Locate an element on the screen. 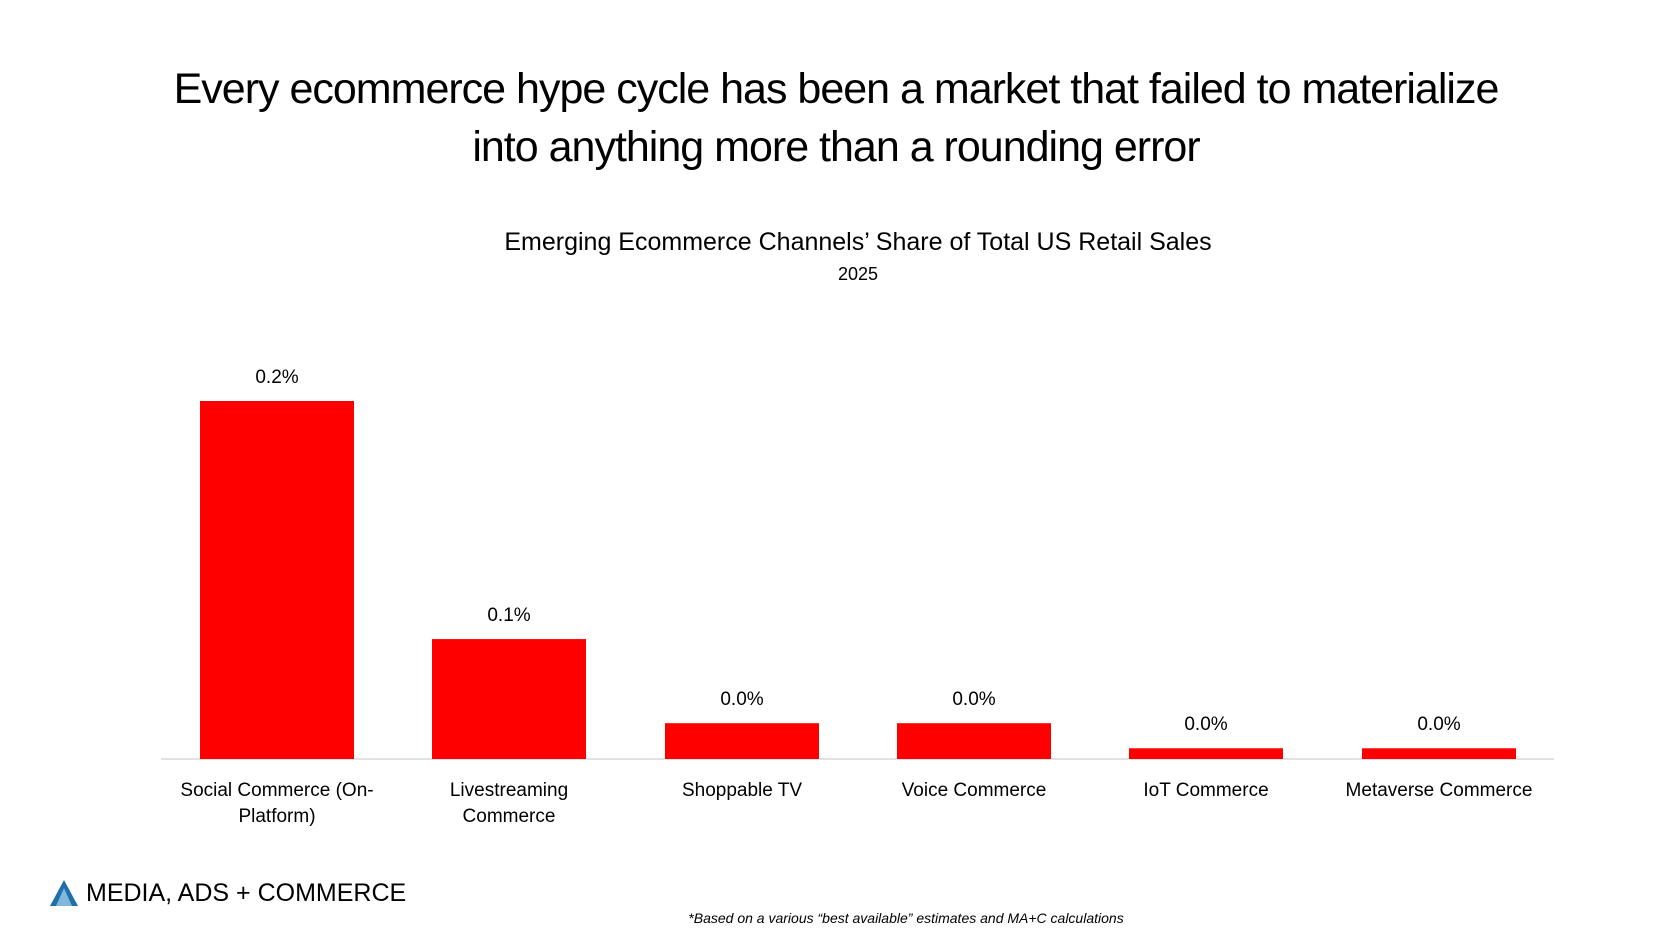 The image size is (1672, 938). x-tick-label: Metaverse Commerce is located at coordinates (1439, 790).